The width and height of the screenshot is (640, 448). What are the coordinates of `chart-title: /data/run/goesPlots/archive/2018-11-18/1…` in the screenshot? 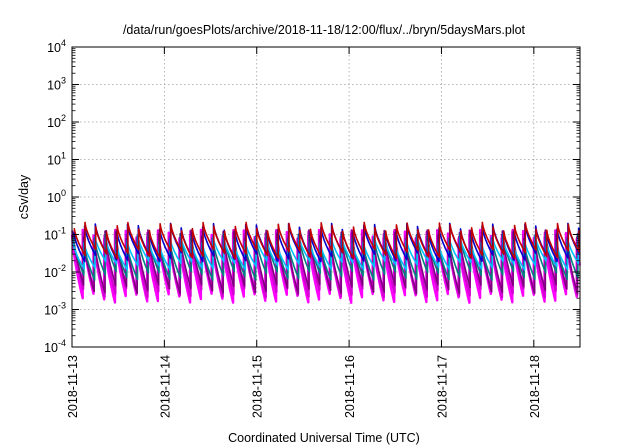 It's located at (324, 30).